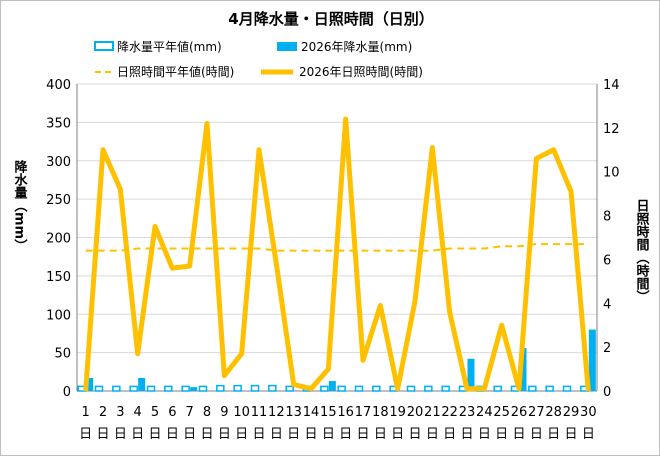 Image resolution: width=660 pixels, height=459 pixels. What do you see at coordinates (241, 412) in the screenshot?
I see `x-tick-label: 10` at bounding box center [241, 412].